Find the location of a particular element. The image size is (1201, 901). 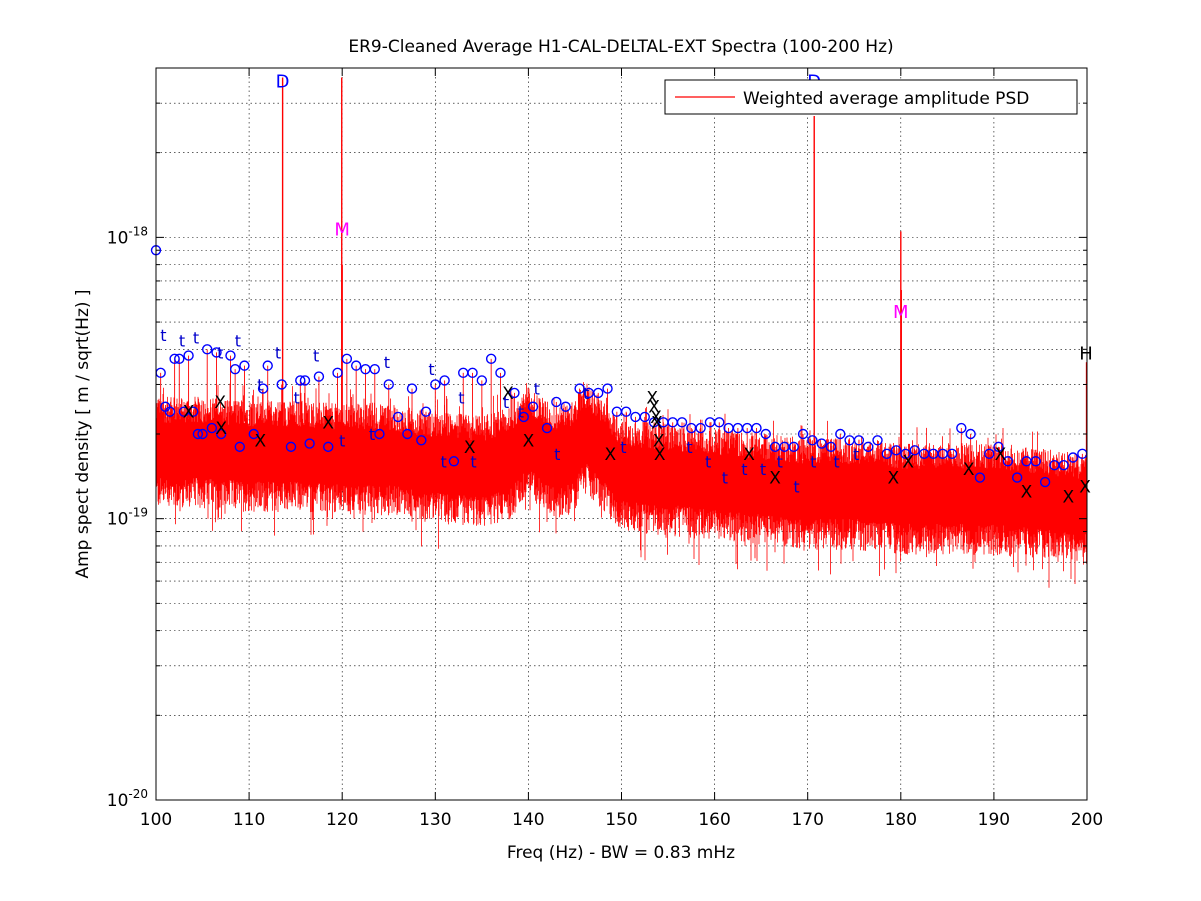

x-tick-label: 170 is located at coordinates (807, 820).